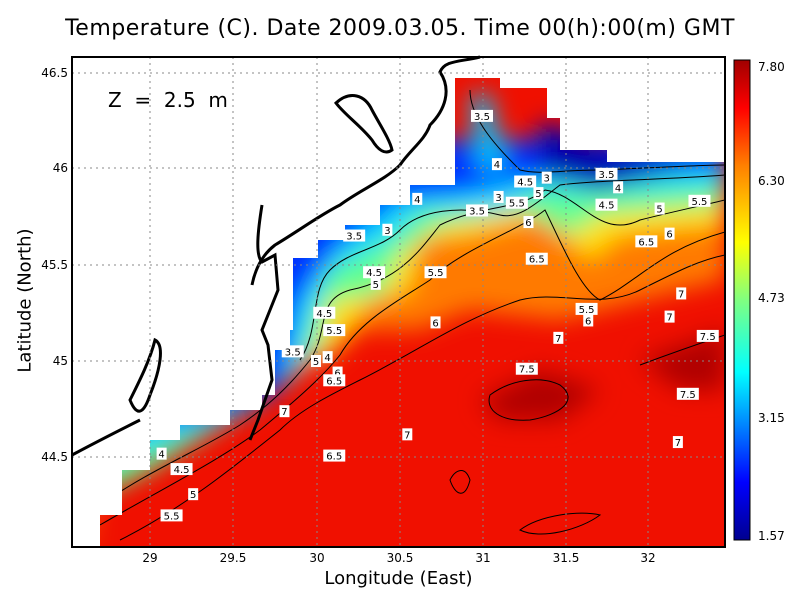  Describe the element at coordinates (771, 418) in the screenshot. I see `colorbar-label: 3.15` at that location.